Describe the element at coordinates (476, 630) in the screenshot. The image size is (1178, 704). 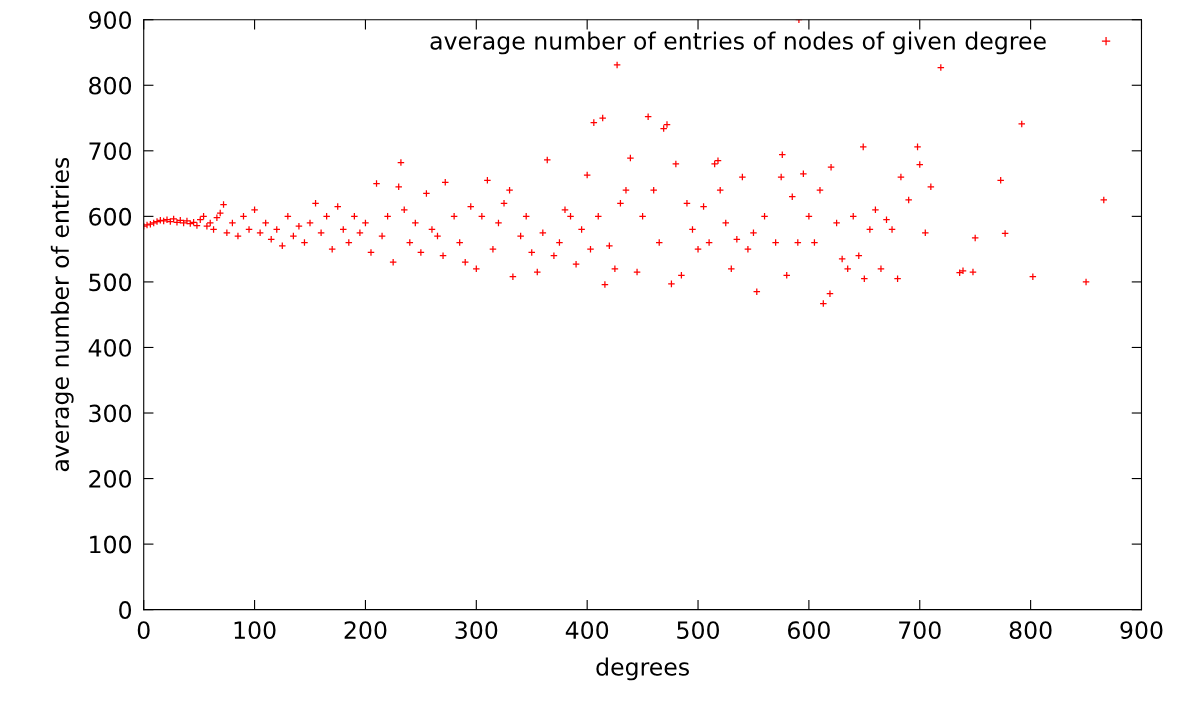
I see `x-tick-label: 300` at that location.